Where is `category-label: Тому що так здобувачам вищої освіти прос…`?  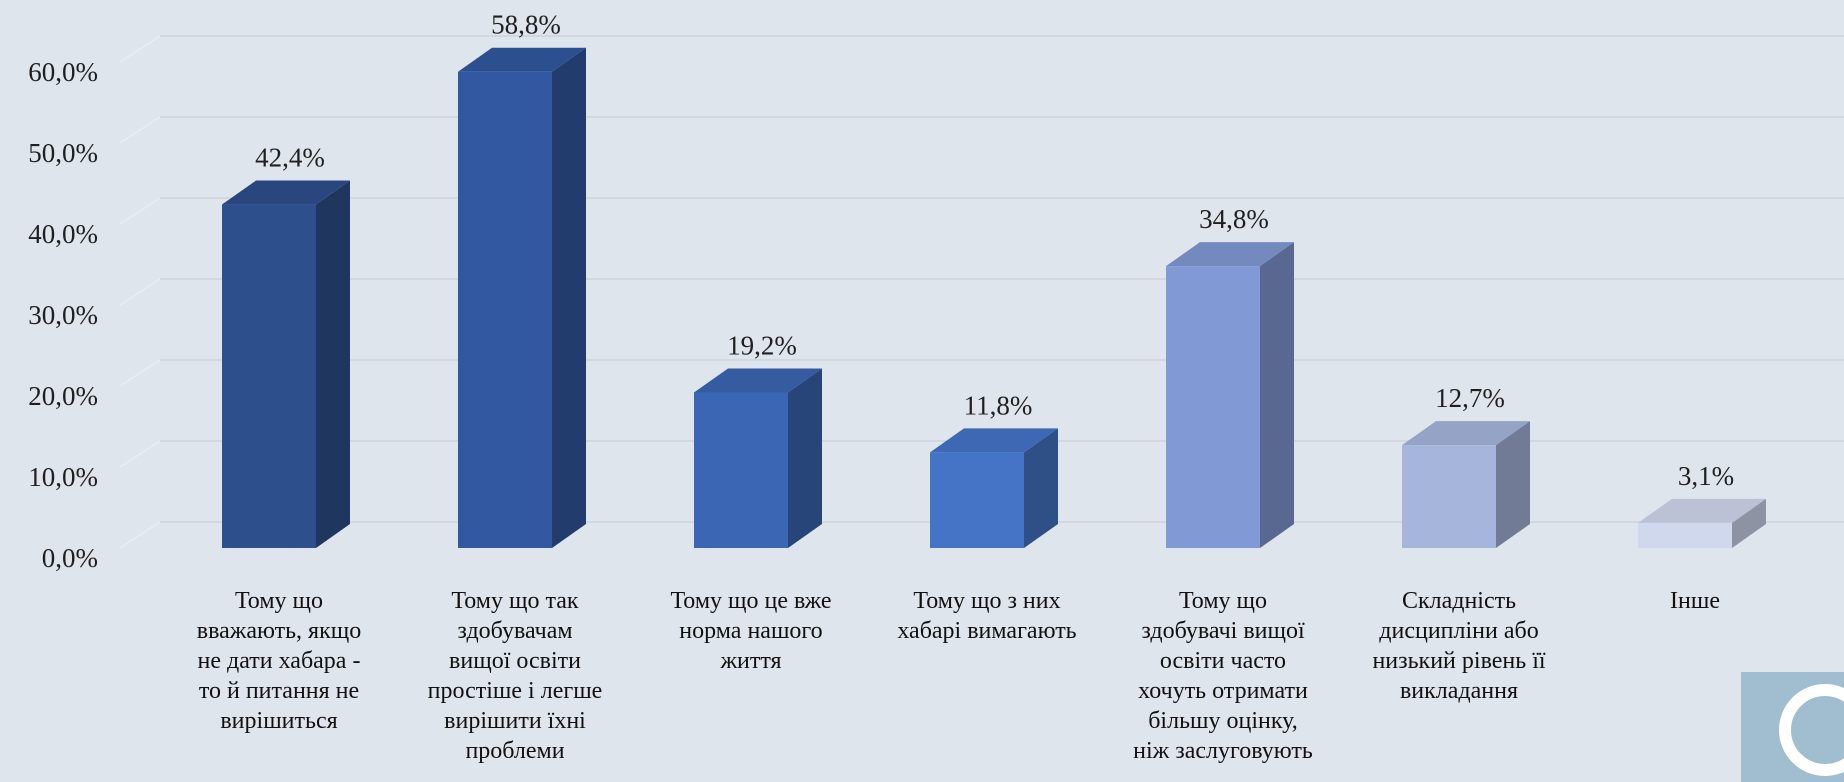
category-label: Тому що так здобувачам вищої освіти прос… is located at coordinates (515, 676).